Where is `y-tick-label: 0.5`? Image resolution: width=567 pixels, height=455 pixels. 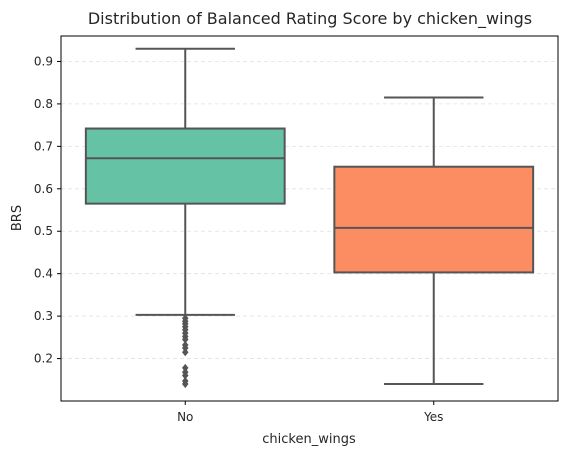 y-tick-label: 0.5 is located at coordinates (43, 231).